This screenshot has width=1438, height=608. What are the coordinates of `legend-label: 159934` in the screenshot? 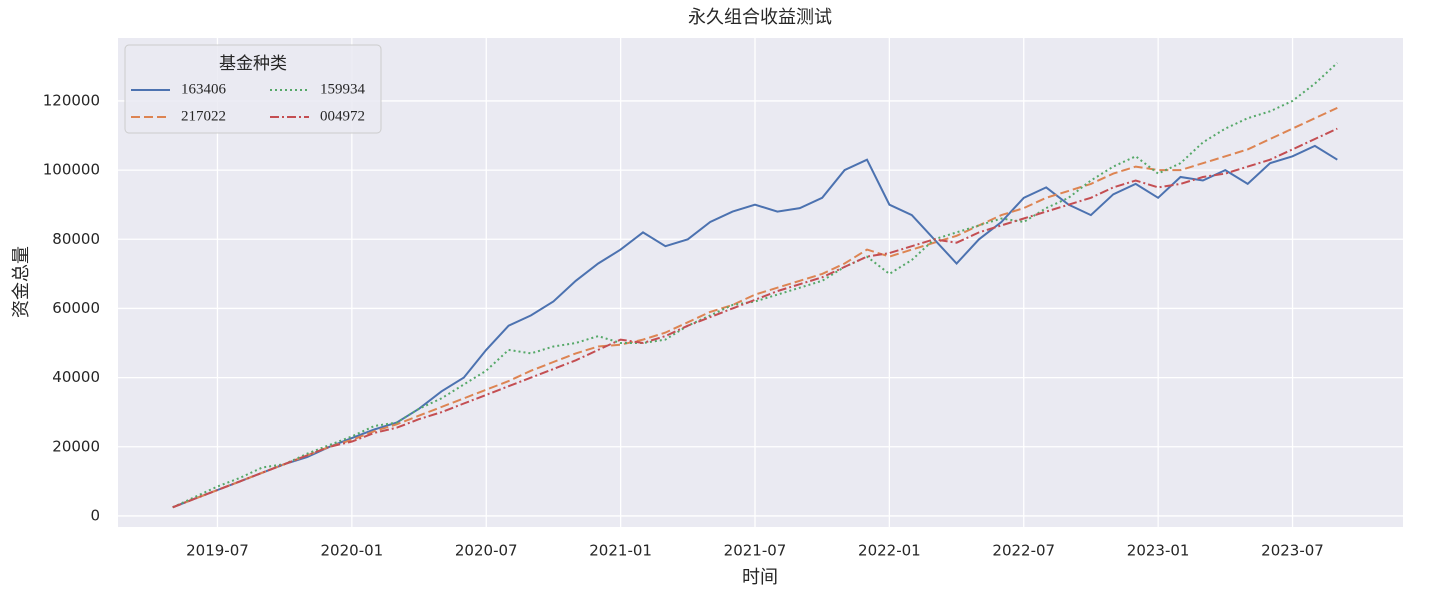 It's located at (343, 89).